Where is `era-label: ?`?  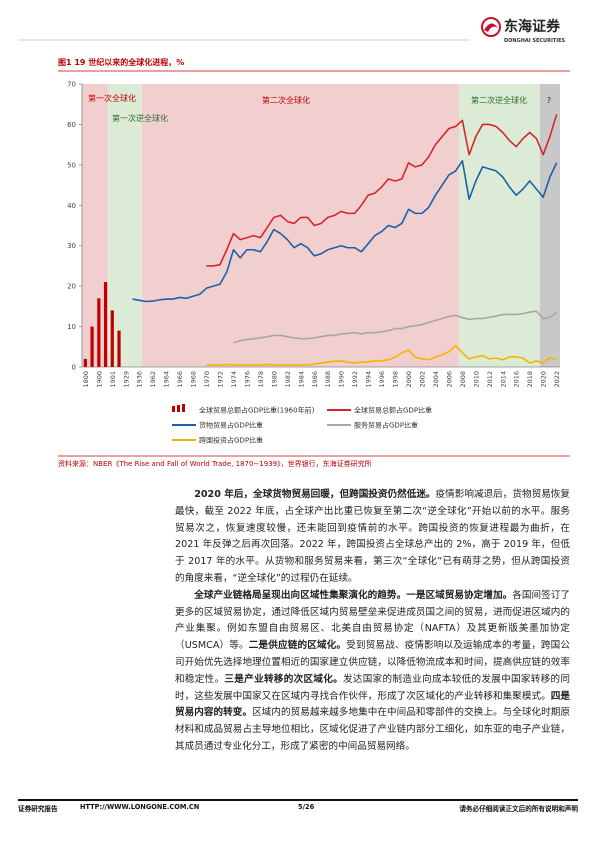 era-label: ? is located at coordinates (549, 100).